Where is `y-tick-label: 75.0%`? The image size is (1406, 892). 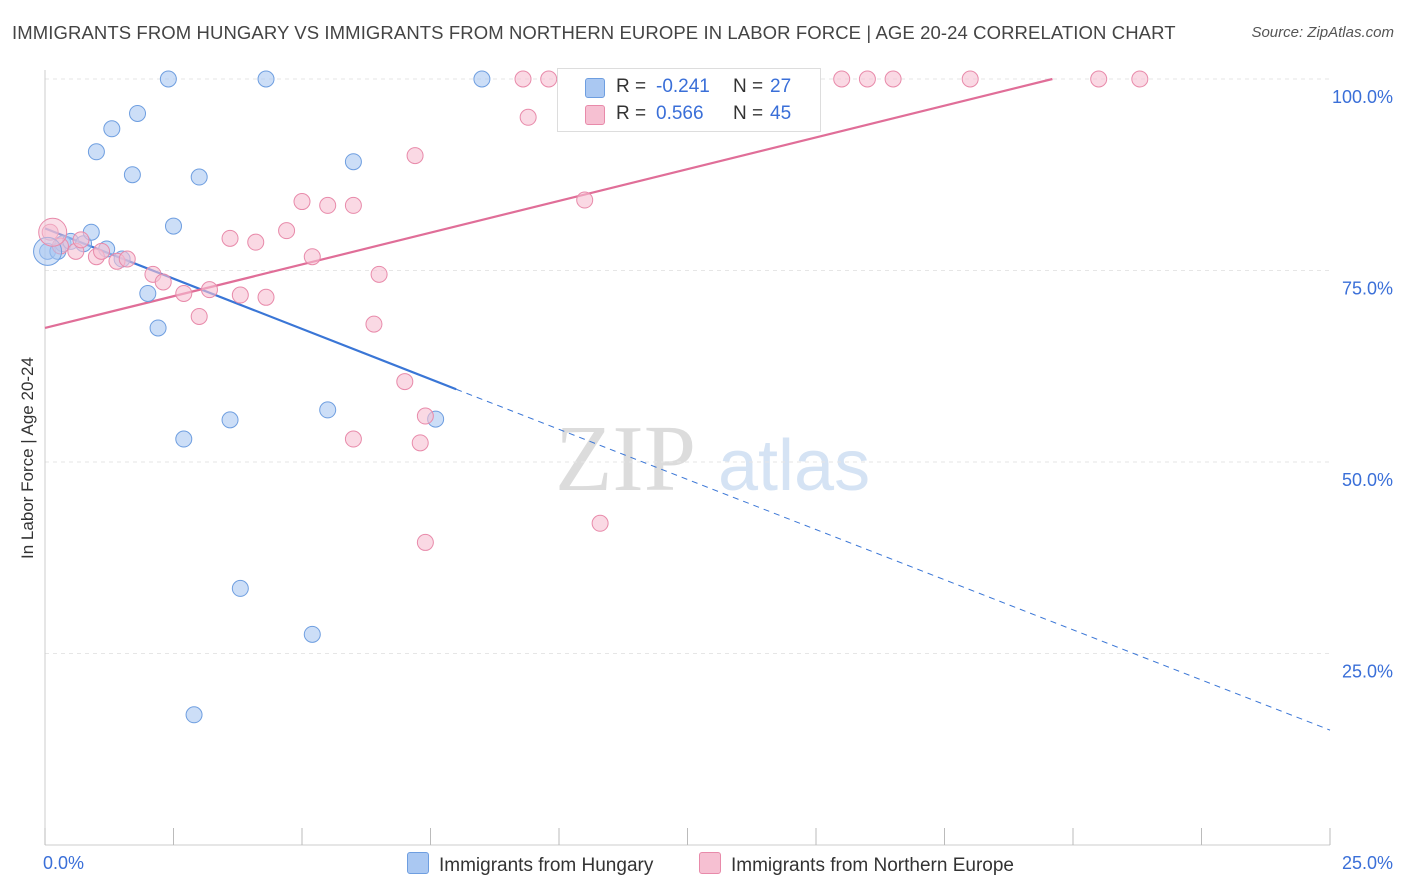
y-tick-label: 75.0% is located at coordinates (1367, 289).